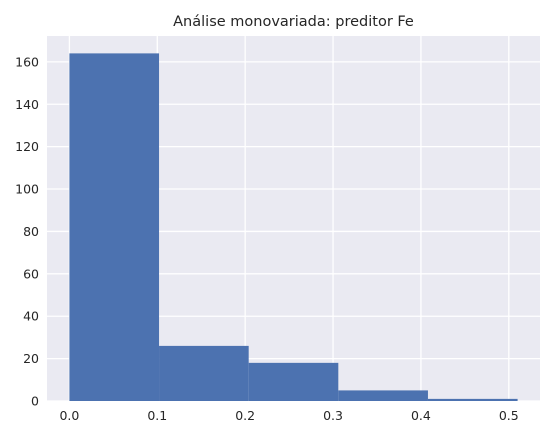 The image size is (552, 434). Describe the element at coordinates (245, 415) in the screenshot. I see `x-tick-label: 0.2` at that location.